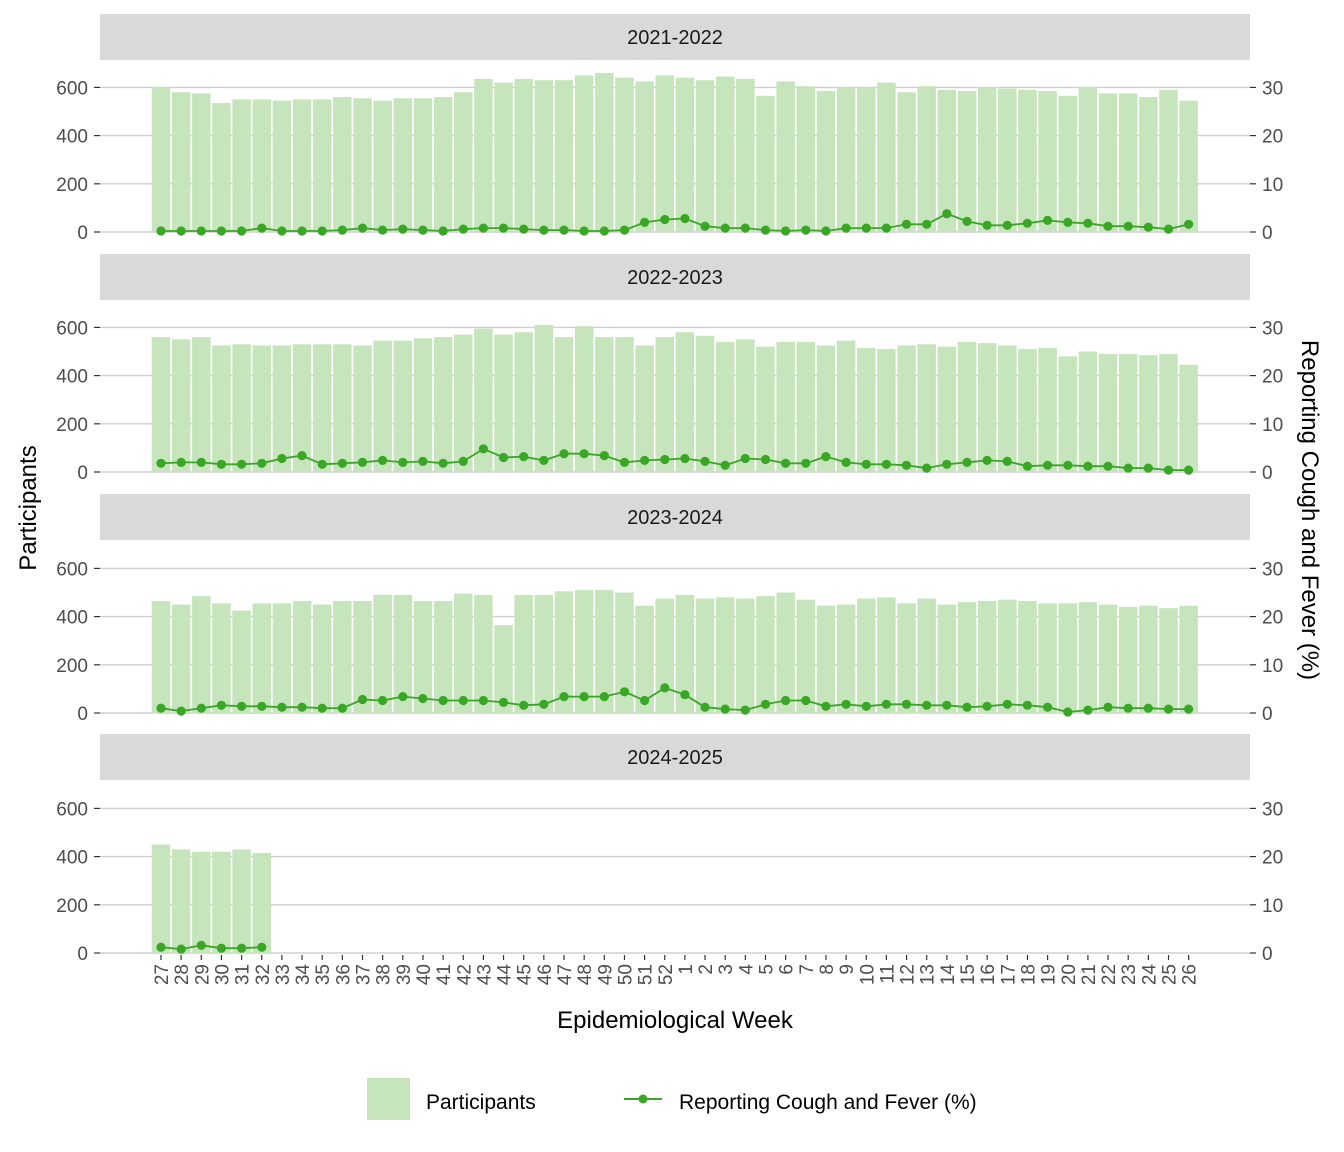 This screenshot has height=1152, width=1344. Describe the element at coordinates (484, 974) in the screenshot. I see `x-tick-label: 43` at that location.